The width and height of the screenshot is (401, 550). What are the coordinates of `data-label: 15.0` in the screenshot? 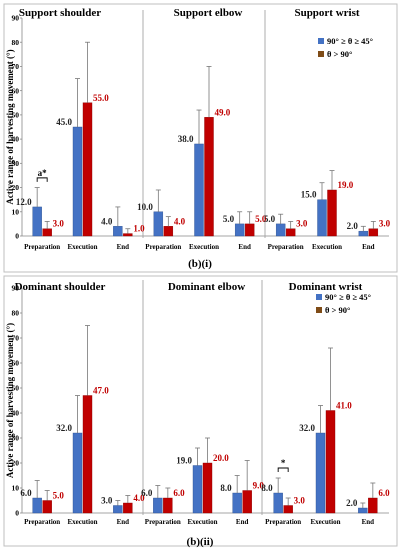 It's located at (309, 195).